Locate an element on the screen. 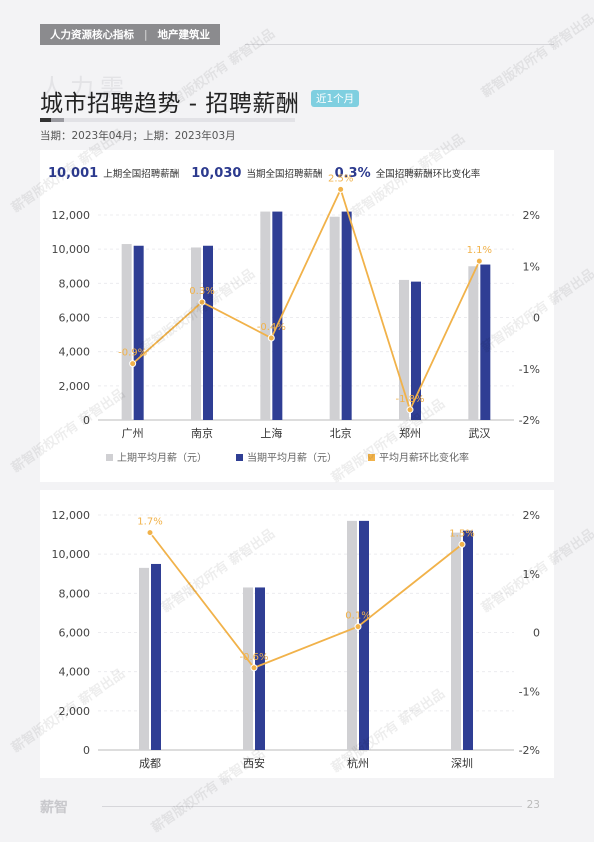  kpi-curr-national: 10,030 当期全国招聘薪酬 is located at coordinates (256, 171).